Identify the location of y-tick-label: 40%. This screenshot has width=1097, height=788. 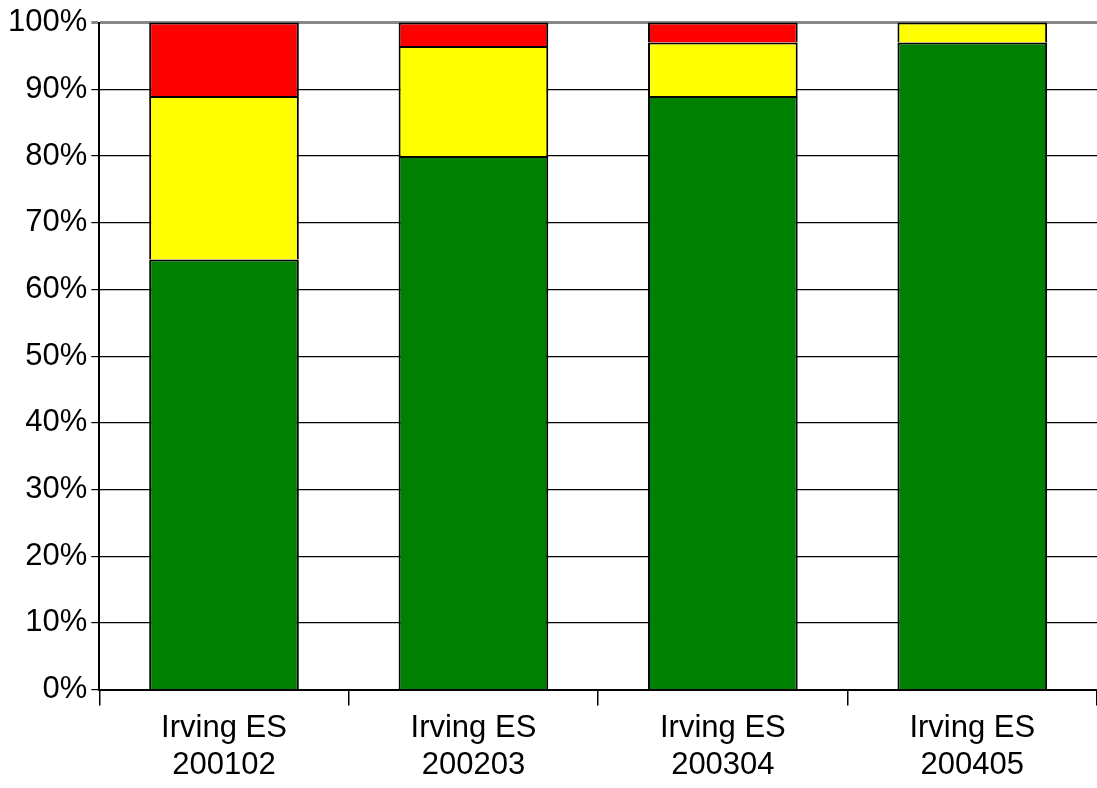
(56, 421).